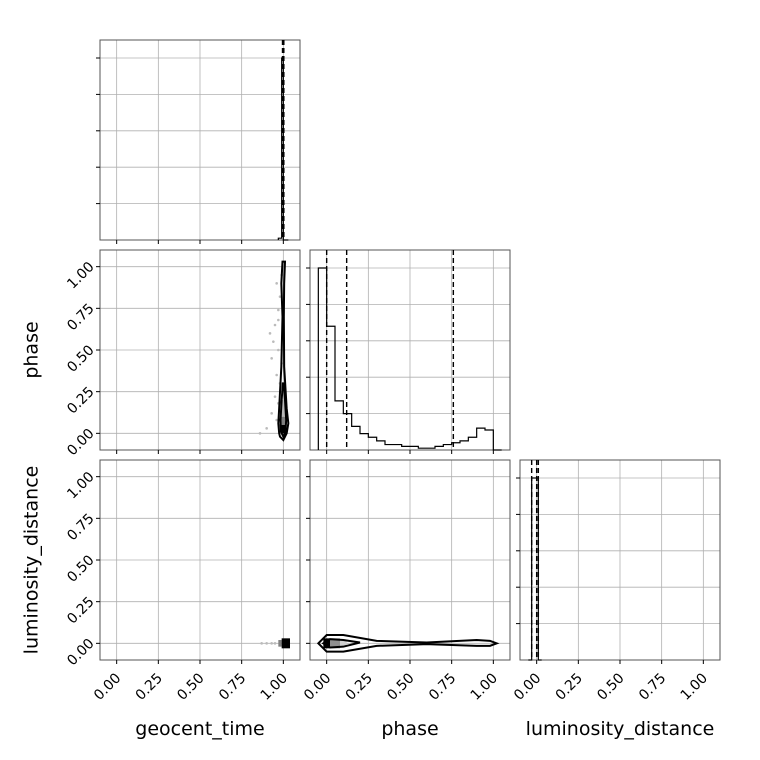 Image resolution: width=760 pixels, height=760 pixels. Describe the element at coordinates (535, 569) in the screenshot. I see `histogram-luminosity_distance` at that location.